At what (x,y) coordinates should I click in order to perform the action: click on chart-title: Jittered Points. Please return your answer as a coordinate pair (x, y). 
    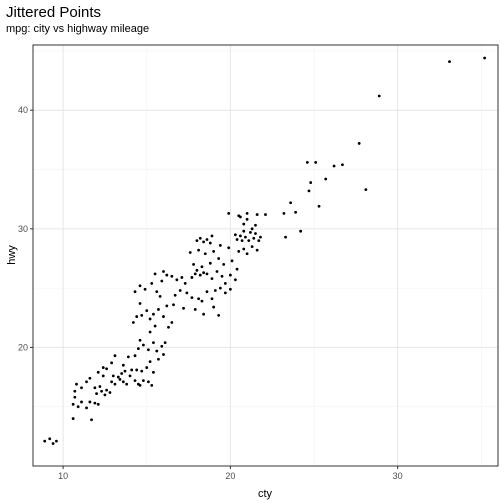
    Looking at the image, I should click on (54, 12).